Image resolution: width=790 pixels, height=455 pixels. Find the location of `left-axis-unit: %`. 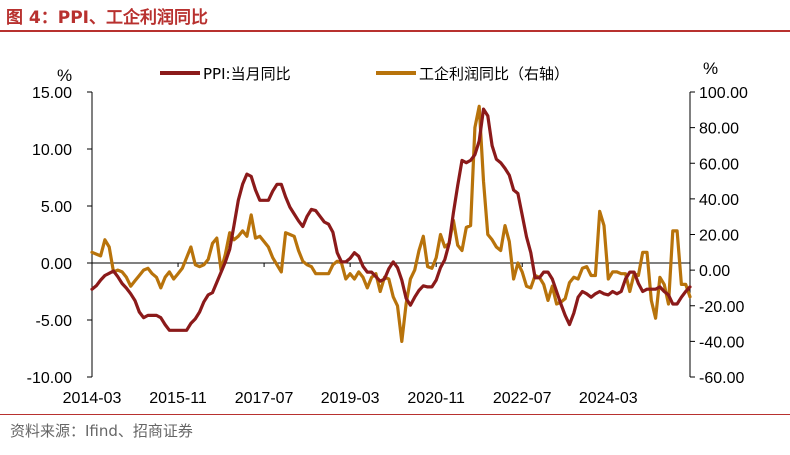

left-axis-unit: % is located at coordinates (64, 75).